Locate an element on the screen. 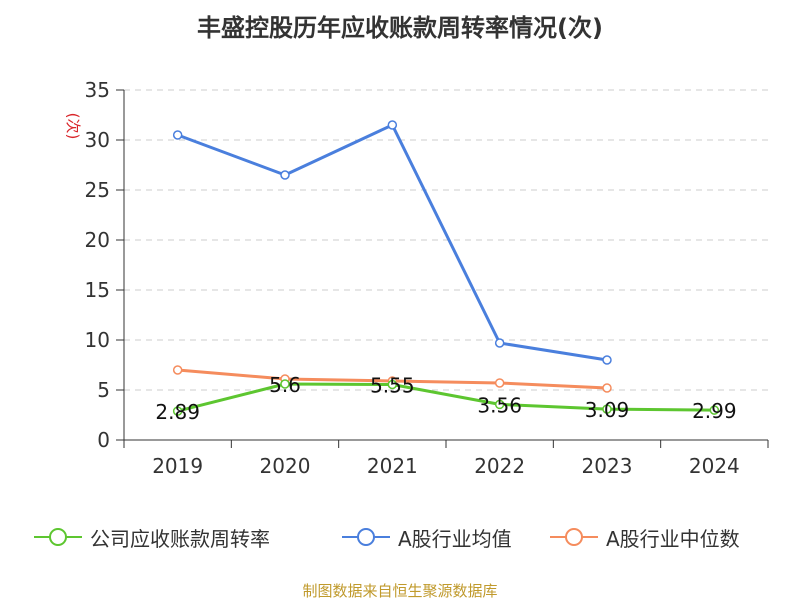  x-tick-label: 2019 is located at coordinates (177, 466).